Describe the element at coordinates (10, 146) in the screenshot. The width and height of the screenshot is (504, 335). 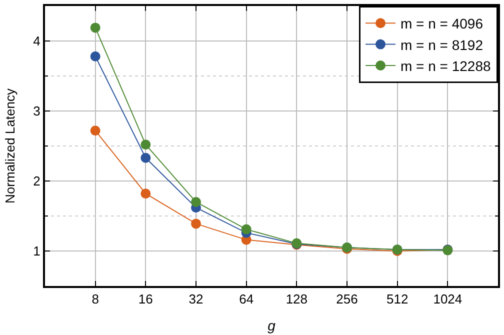
I see `y-axis-title: Normalized Latency` at that location.